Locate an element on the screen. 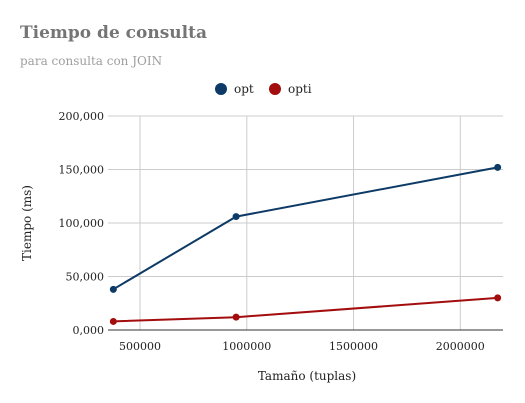 This screenshot has width=525, height=403. x-tick-label: 2000000 is located at coordinates (460, 346).